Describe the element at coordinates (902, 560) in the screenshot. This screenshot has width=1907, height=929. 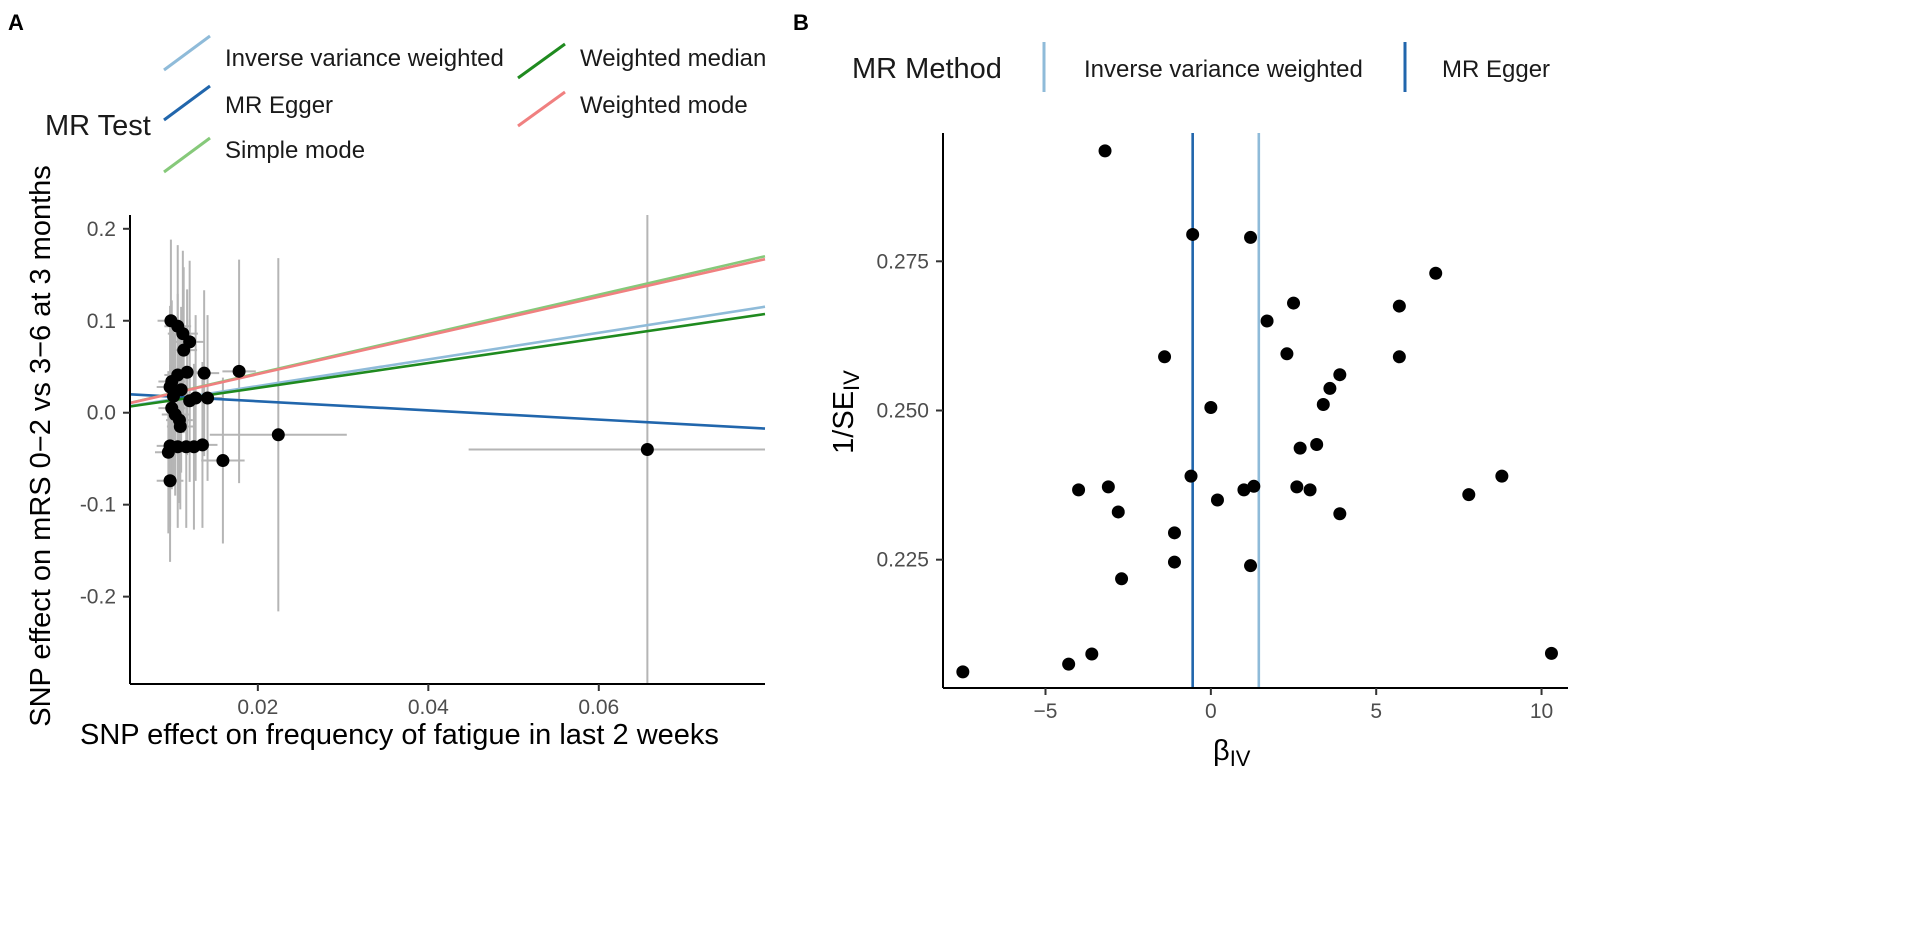
I see `y-tick-label: 0.225` at that location.